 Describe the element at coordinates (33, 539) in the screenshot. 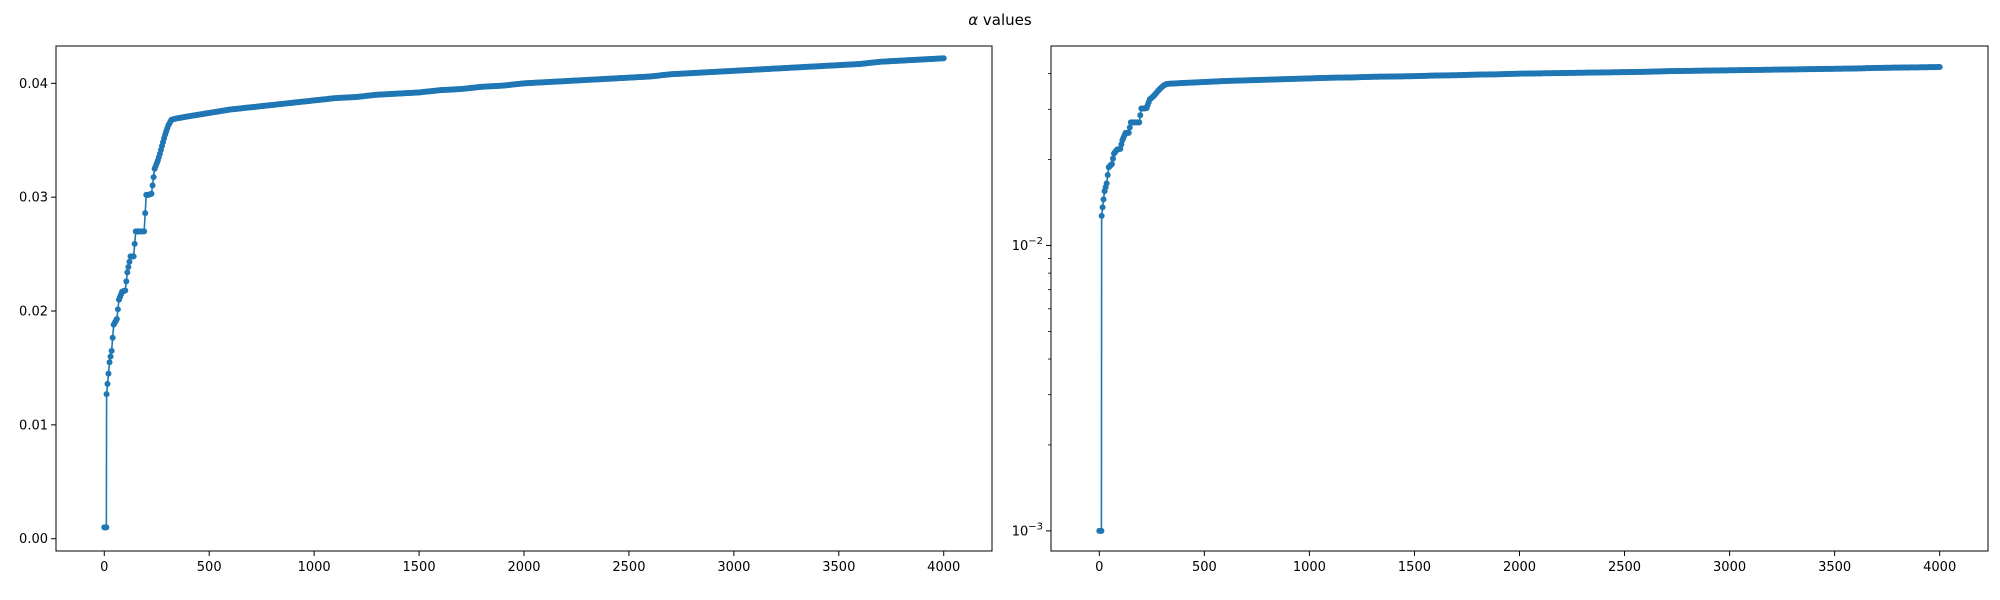

I see `y-tick-label: 0.00` at that location.